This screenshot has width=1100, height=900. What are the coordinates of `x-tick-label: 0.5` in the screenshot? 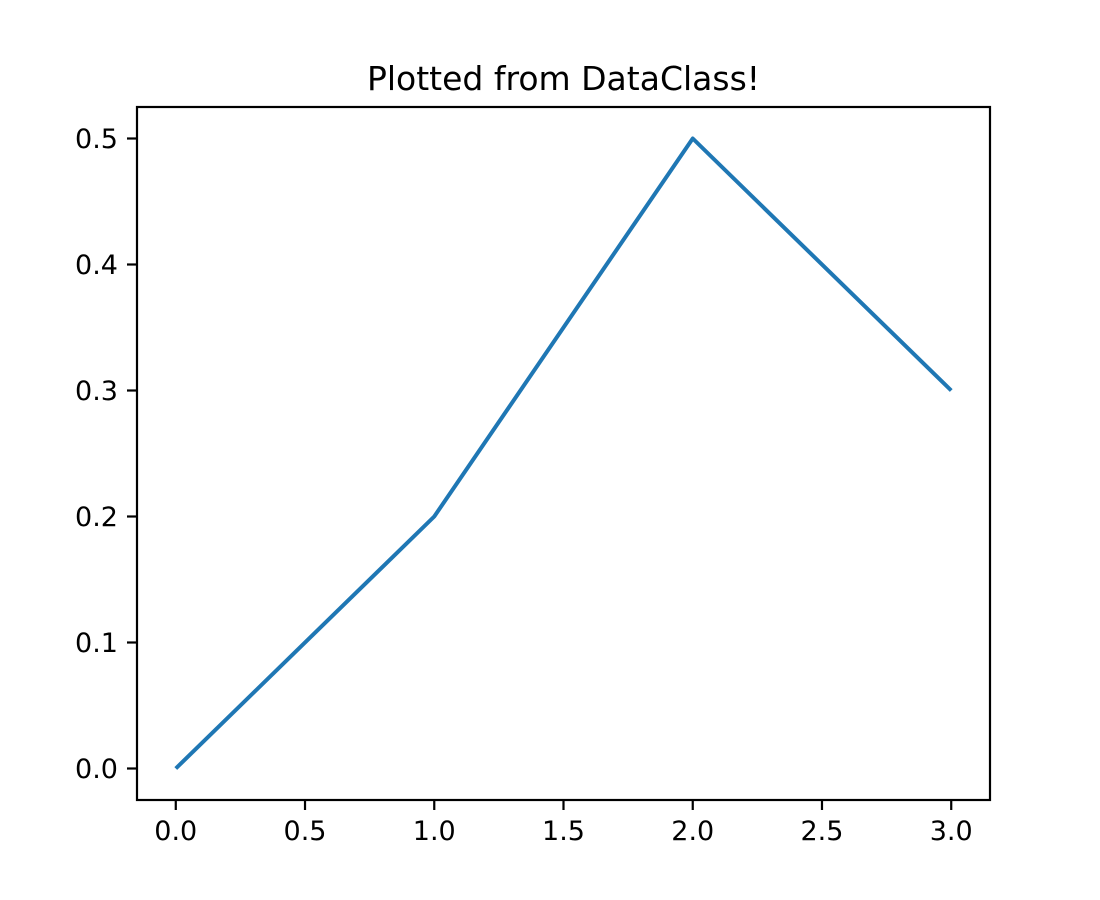 It's located at (305, 831).